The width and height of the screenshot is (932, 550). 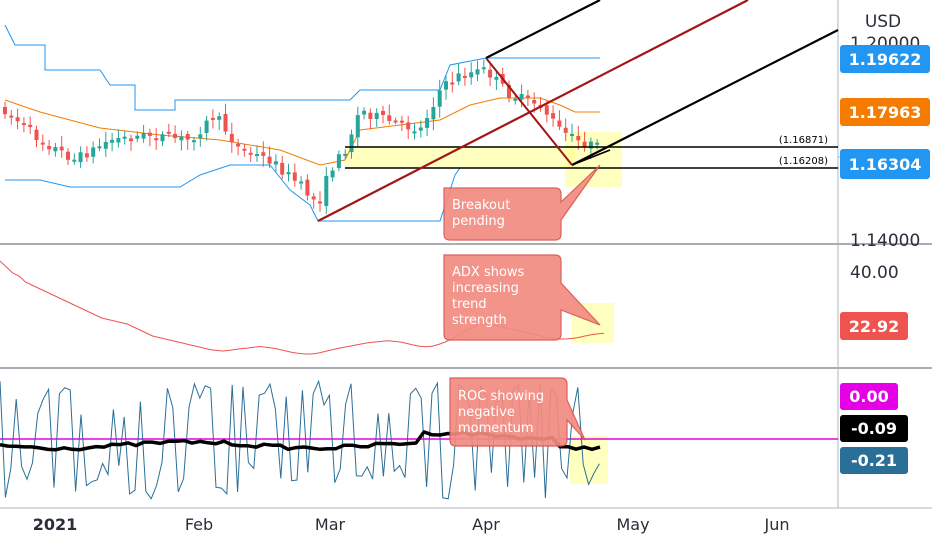 I want to click on price-tick-label: 1.14000, so click(x=885, y=241).